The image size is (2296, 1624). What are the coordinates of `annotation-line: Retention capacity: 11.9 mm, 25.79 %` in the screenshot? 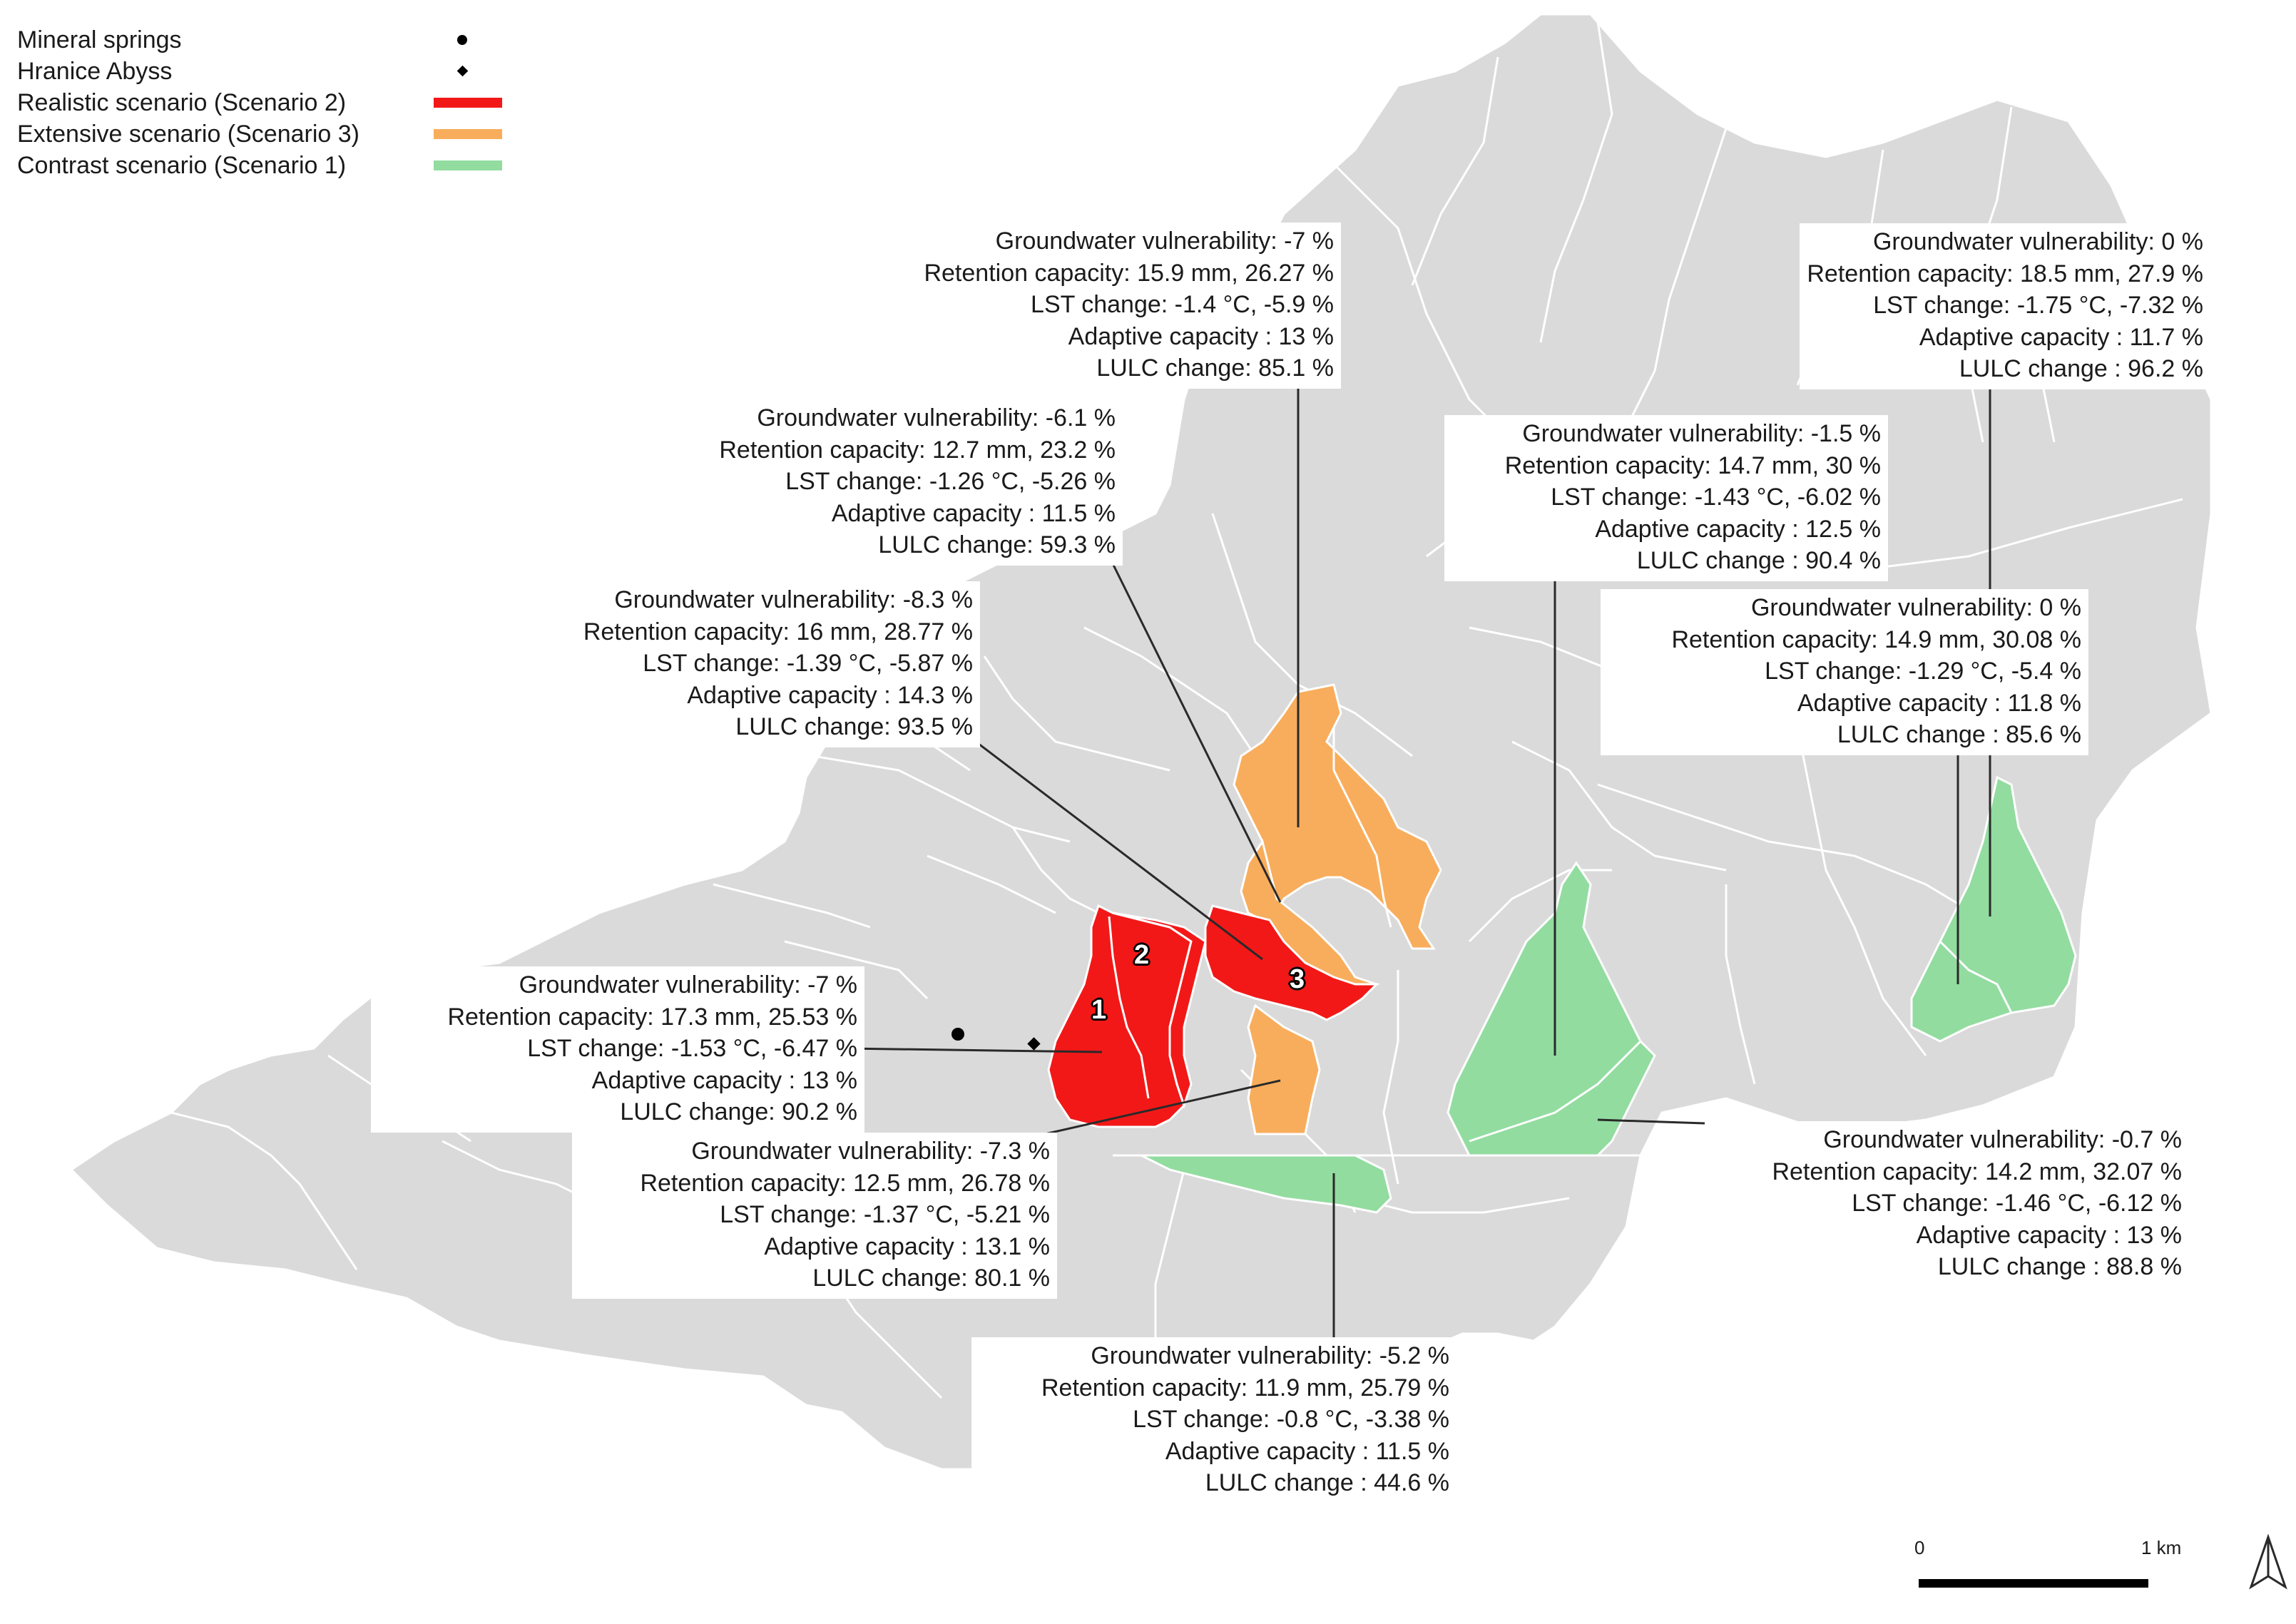 It's located at (1245, 1387).